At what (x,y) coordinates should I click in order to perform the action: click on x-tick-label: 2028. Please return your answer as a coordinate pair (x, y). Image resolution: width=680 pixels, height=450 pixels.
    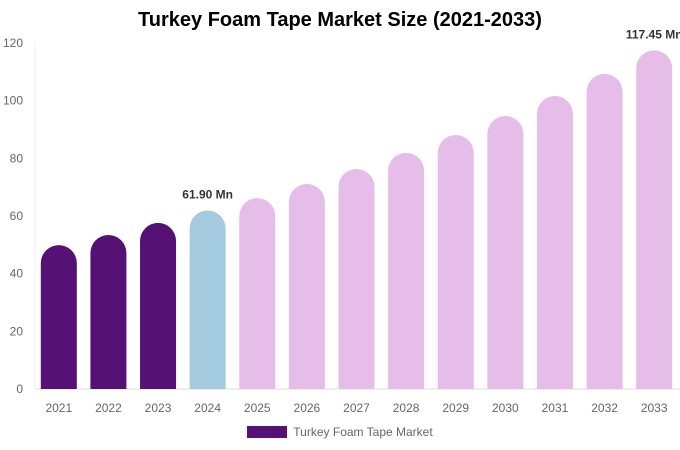
    Looking at the image, I should click on (406, 408).